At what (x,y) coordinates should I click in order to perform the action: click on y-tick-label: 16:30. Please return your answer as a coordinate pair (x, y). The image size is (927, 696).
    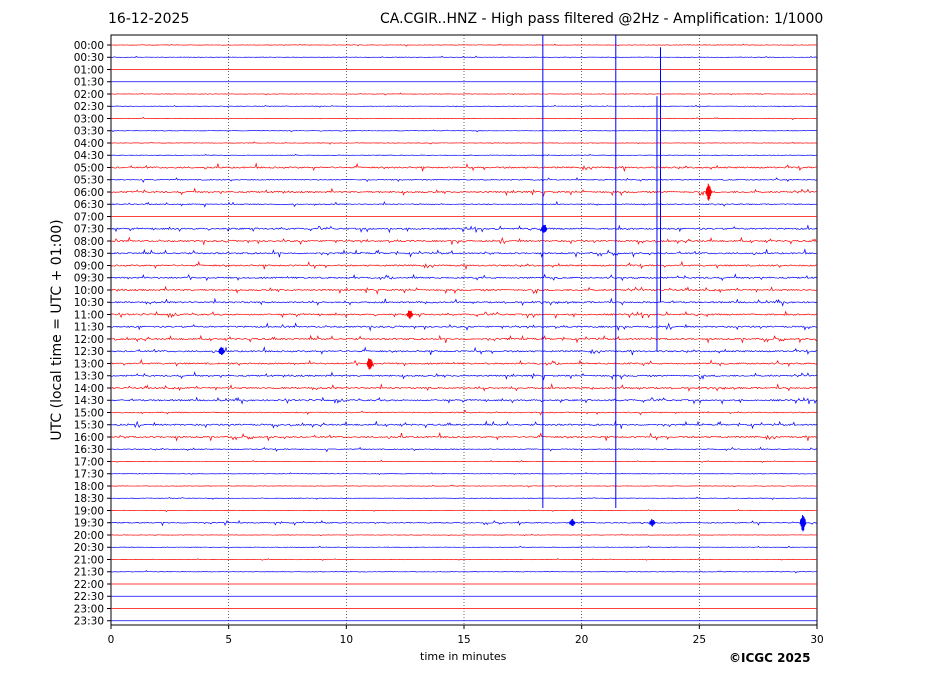
    Looking at the image, I should click on (89, 450).